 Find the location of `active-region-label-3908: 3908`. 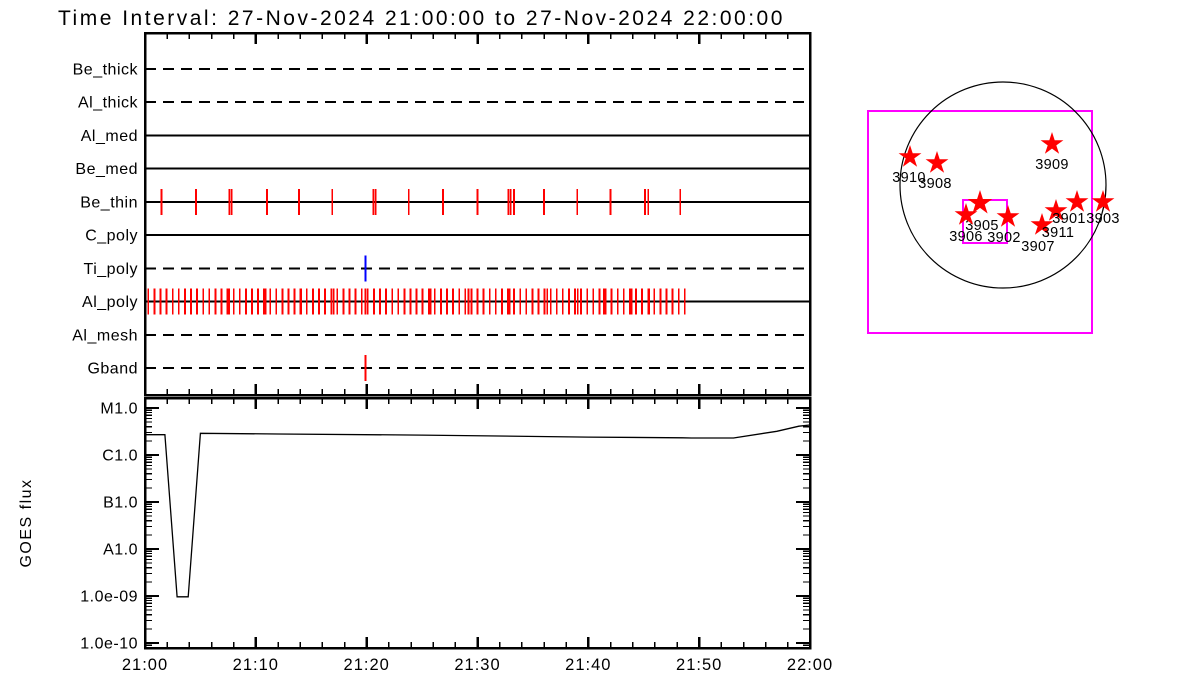

active-region-label-3908: 3908 is located at coordinates (934, 184).